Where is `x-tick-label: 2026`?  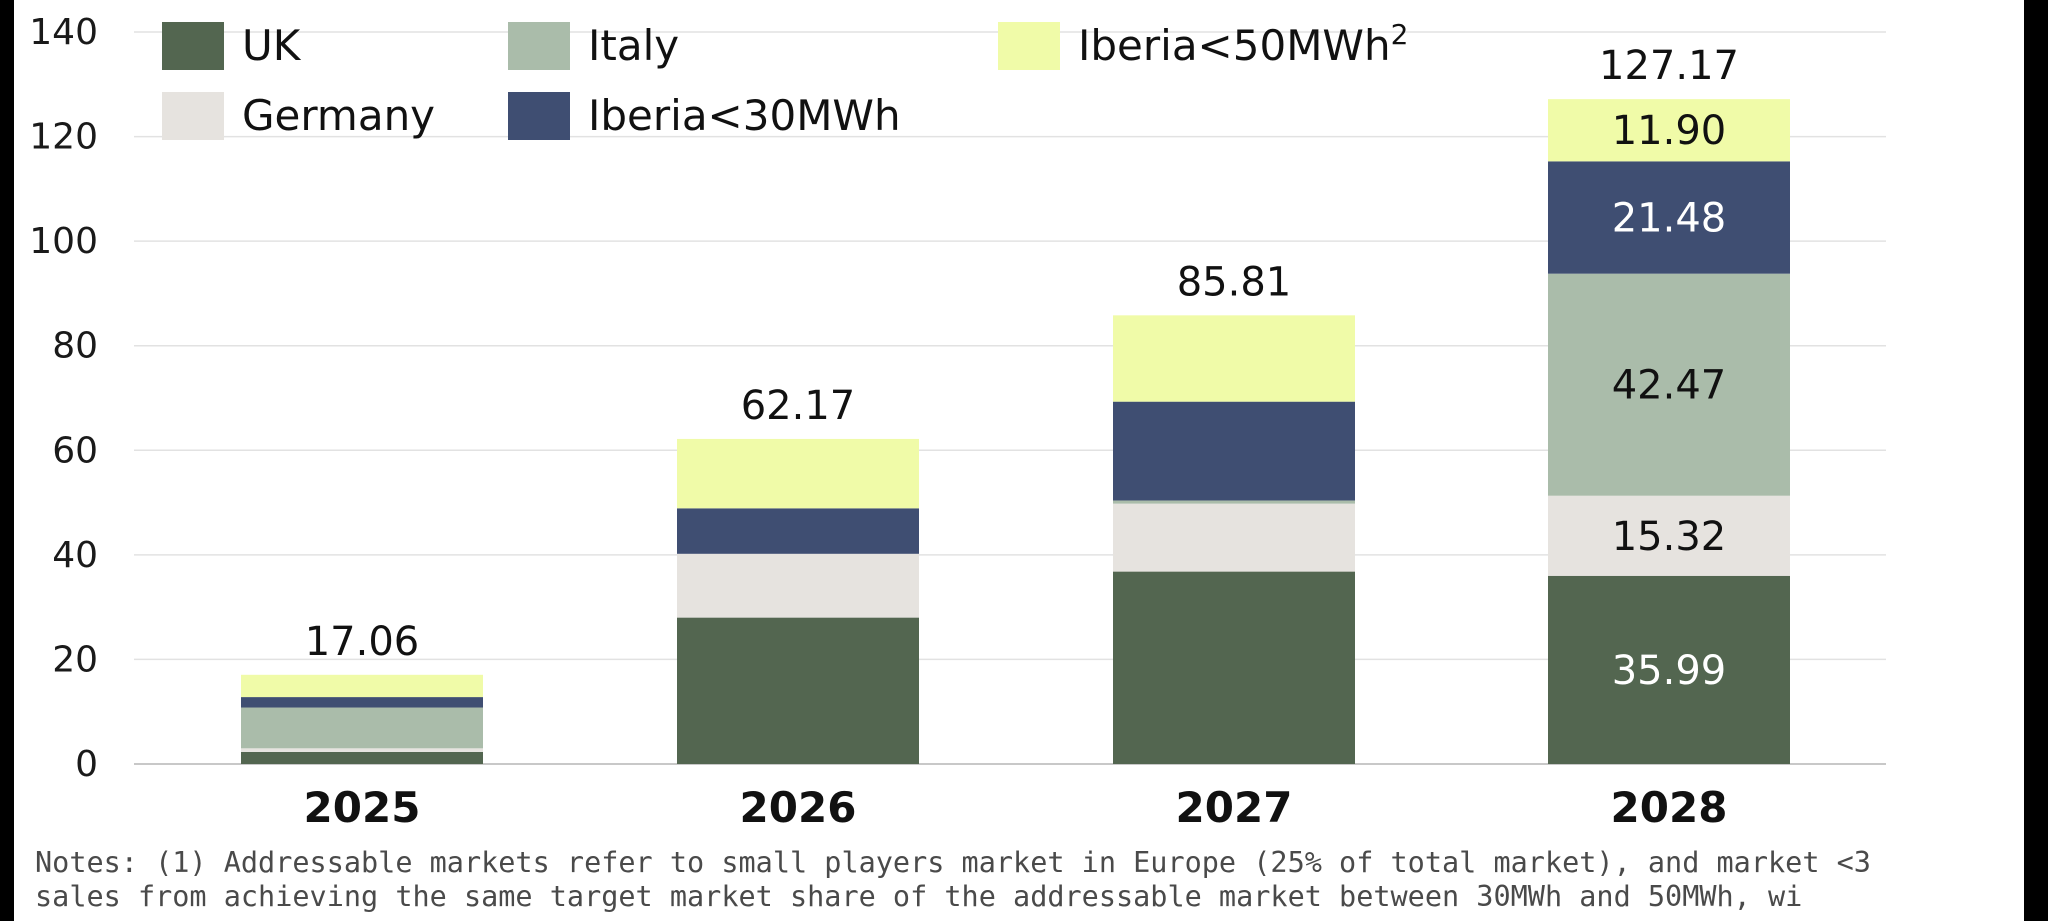 x-tick-label: 2026 is located at coordinates (798, 807).